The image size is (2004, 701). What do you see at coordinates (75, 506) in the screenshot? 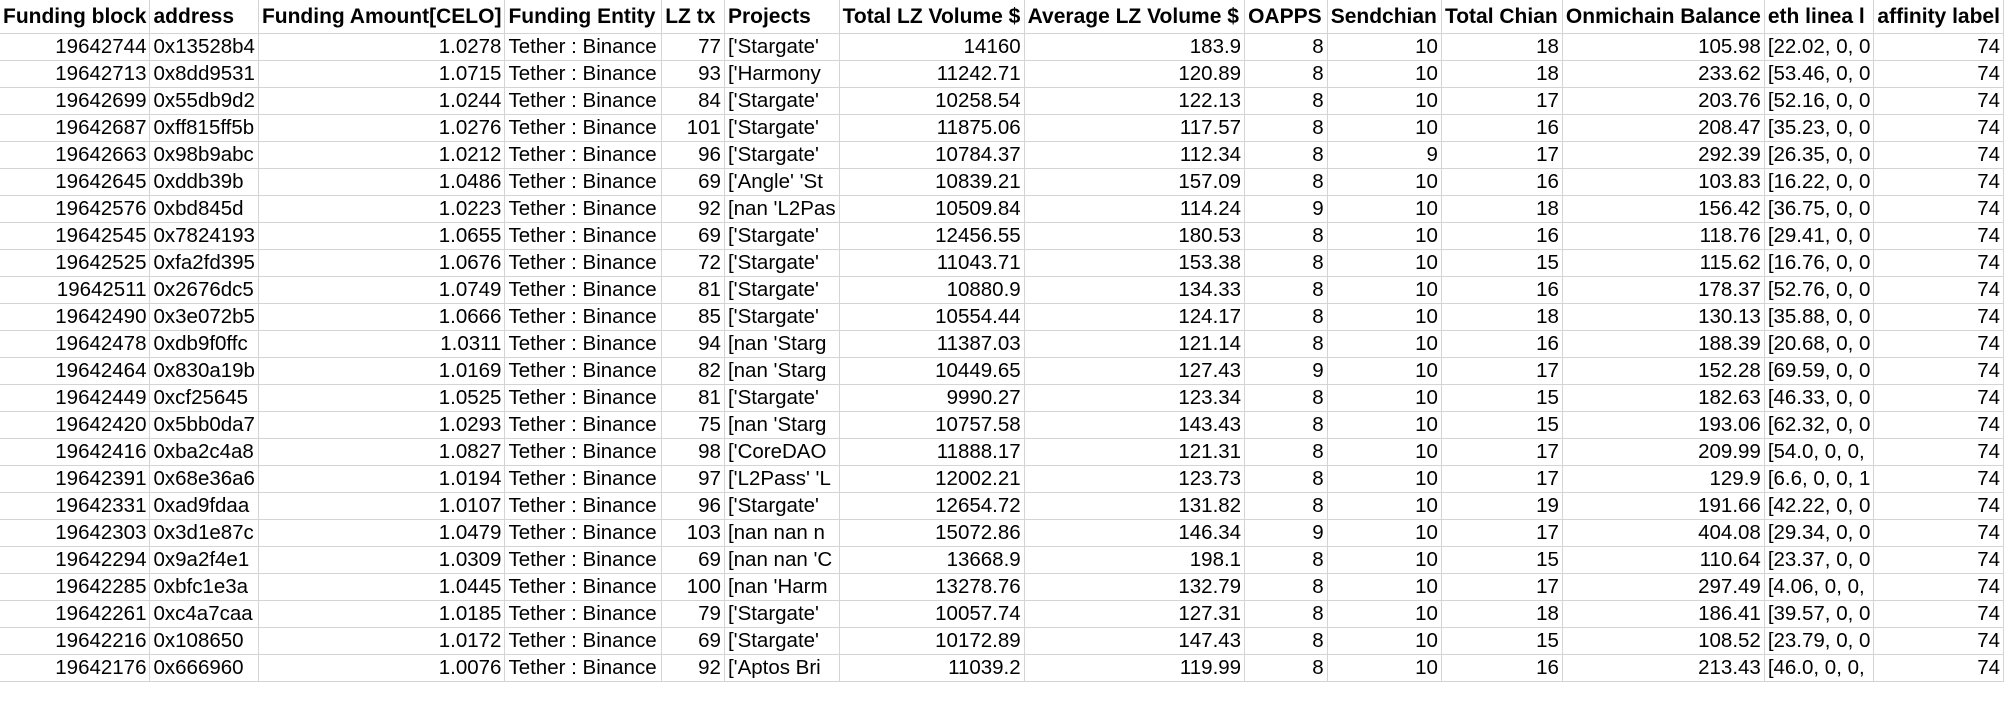
I see `table-cell: 19642331` at bounding box center [75, 506].